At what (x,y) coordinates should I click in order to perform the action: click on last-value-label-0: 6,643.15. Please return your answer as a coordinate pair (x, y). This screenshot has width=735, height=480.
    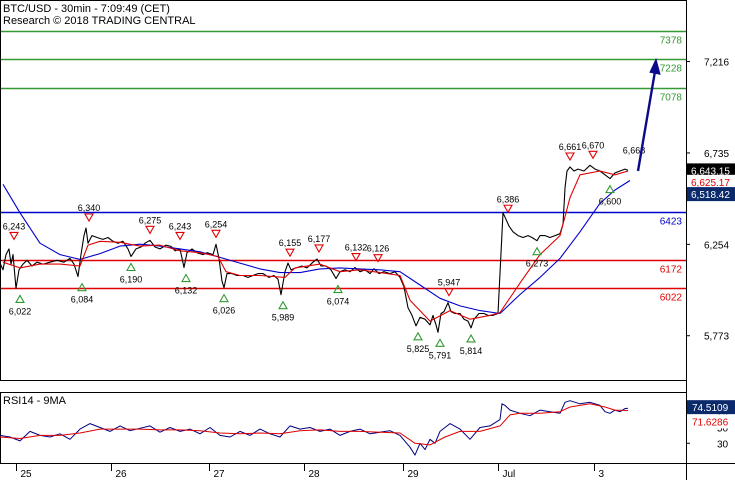
    Looking at the image, I should click on (710, 171).